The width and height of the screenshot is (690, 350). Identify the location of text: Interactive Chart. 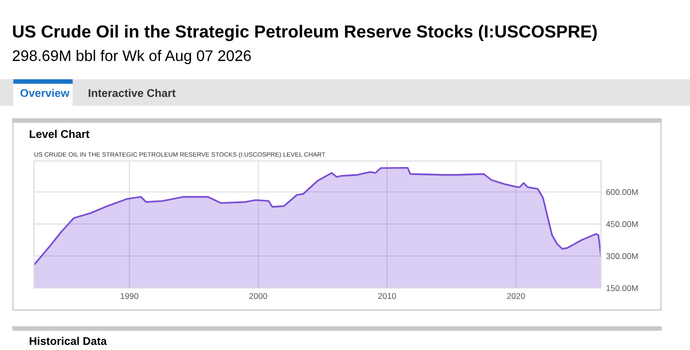
(132, 92).